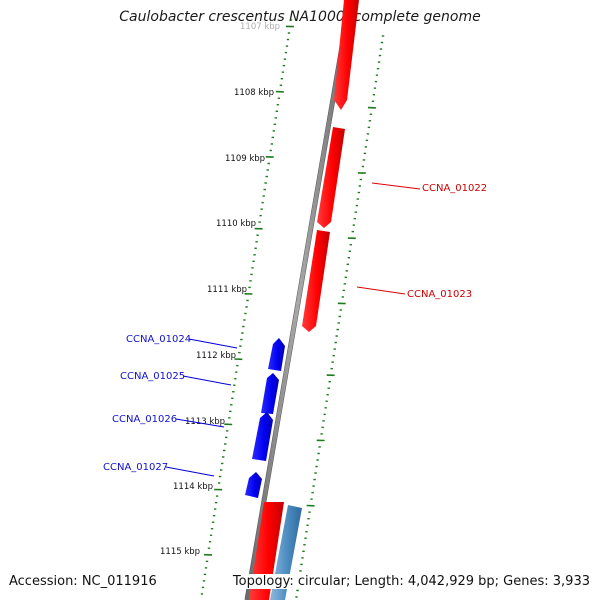 This screenshot has width=600, height=600. What do you see at coordinates (346, 55) in the screenshot?
I see `gene-red-top` at bounding box center [346, 55].